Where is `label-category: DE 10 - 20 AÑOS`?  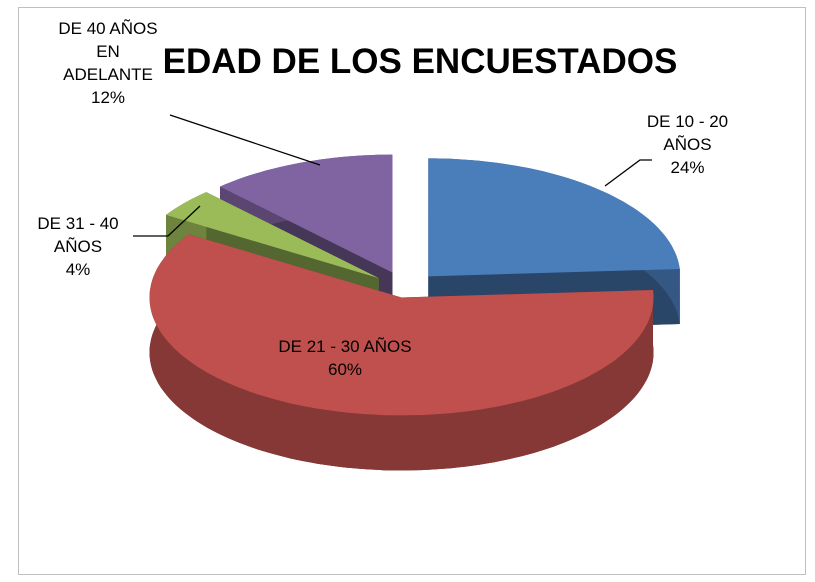
label-category: DE 10 - 20 AÑOS is located at coordinates (687, 133).